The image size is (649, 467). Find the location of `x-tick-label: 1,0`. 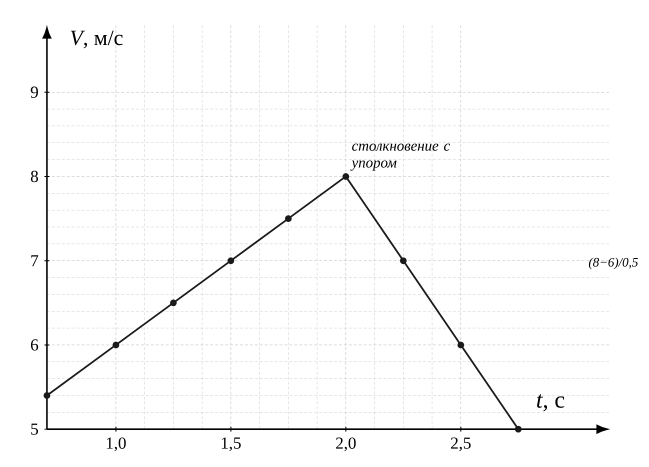

x-tick-label: 1,0 is located at coordinates (116, 444).